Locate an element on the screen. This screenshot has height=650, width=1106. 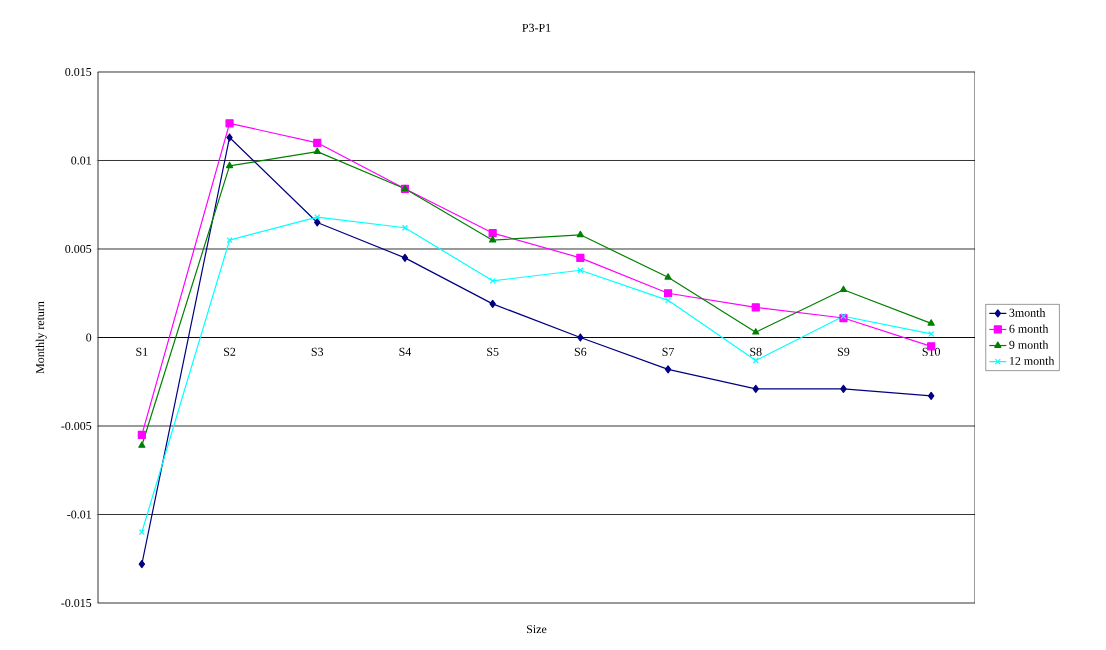
x-tick-label: S3 is located at coordinates (317, 351).